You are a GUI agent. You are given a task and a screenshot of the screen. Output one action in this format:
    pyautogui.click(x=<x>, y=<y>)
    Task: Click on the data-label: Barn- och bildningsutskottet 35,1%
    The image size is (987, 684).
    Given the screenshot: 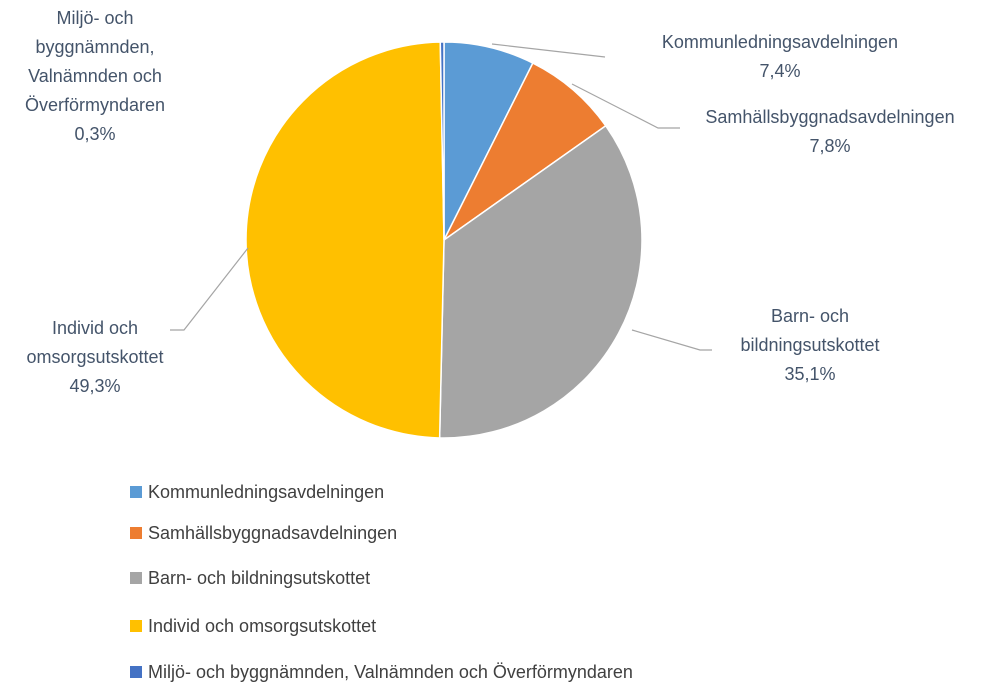 What is the action you would take?
    pyautogui.click(x=810, y=345)
    